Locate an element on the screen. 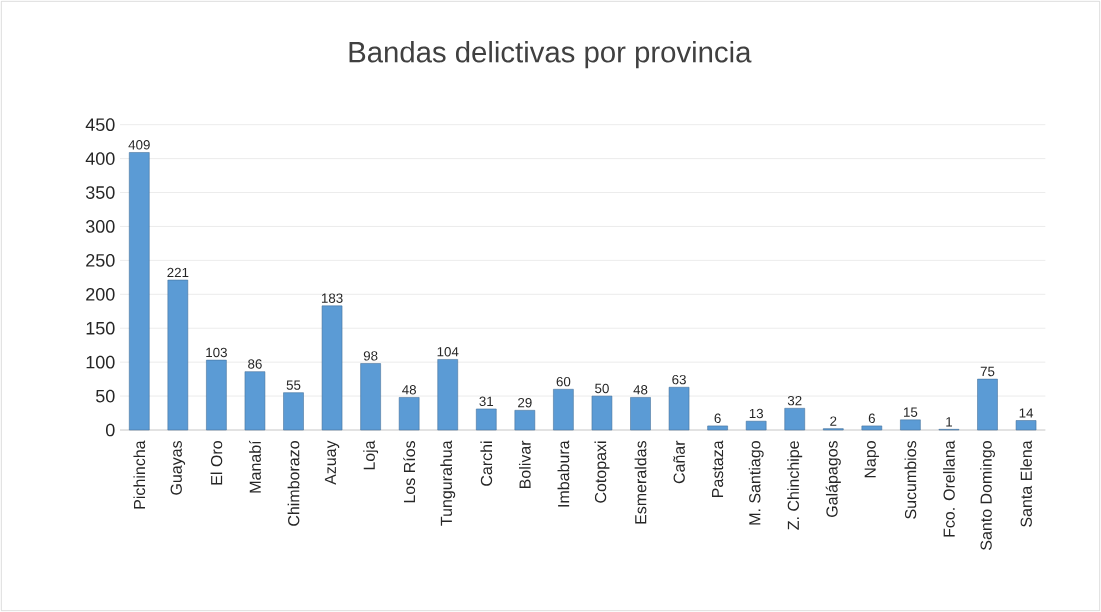 This screenshot has height=612, width=1101. x-tick-label: Santa Elena is located at coordinates (1026, 483).